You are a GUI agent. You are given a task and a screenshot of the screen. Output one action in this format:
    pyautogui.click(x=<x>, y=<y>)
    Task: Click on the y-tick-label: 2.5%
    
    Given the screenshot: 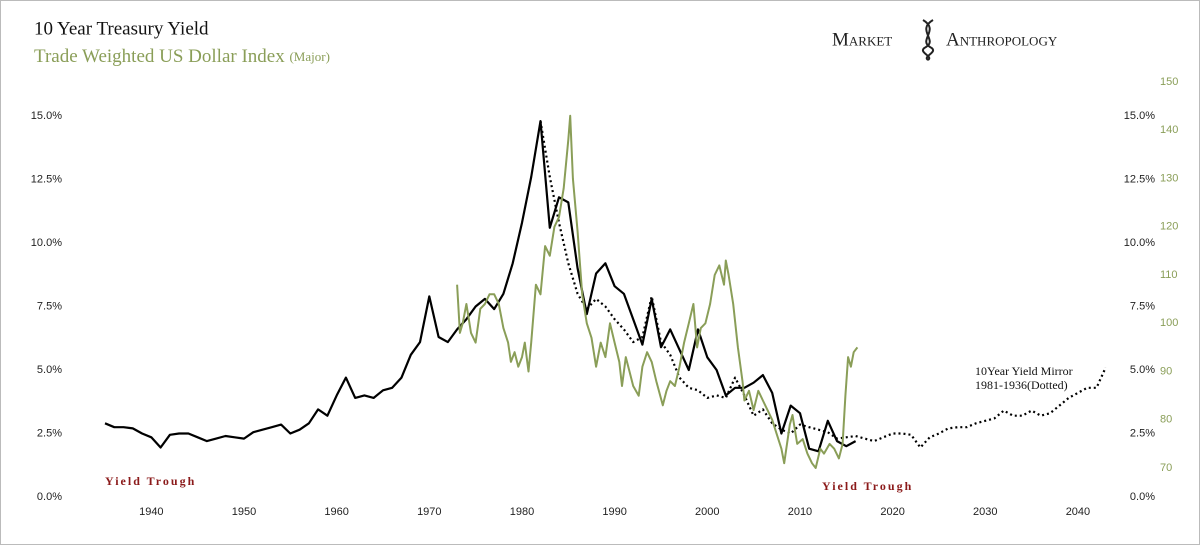 What is the action you would take?
    pyautogui.click(x=49, y=433)
    